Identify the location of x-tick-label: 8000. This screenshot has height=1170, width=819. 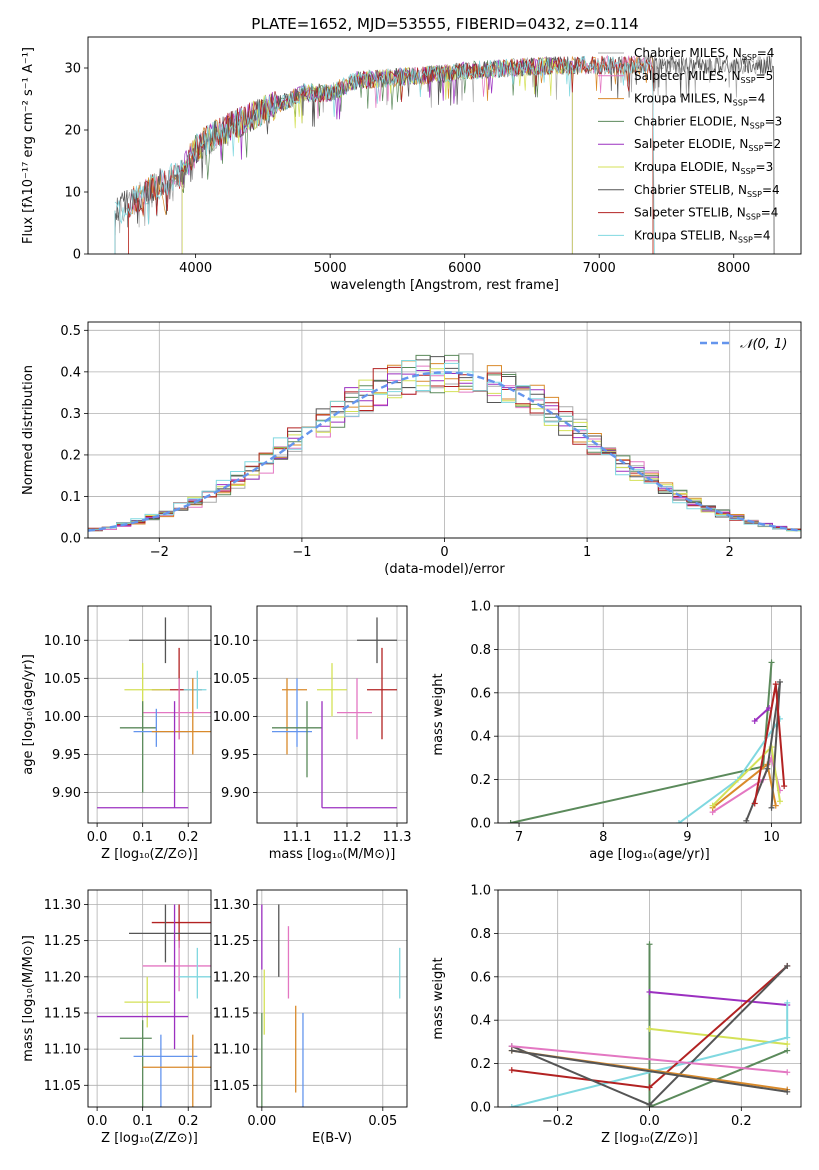
(733, 268).